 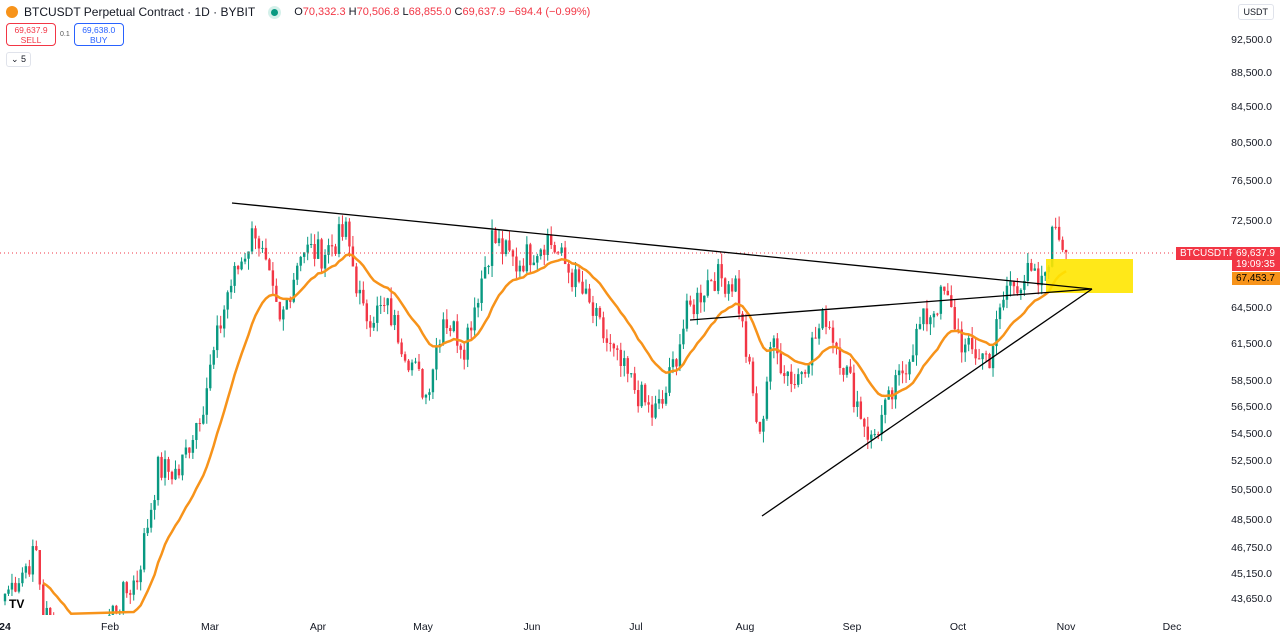 I want to click on buy-button: 69,638.0 BUY, so click(x=98, y=34).